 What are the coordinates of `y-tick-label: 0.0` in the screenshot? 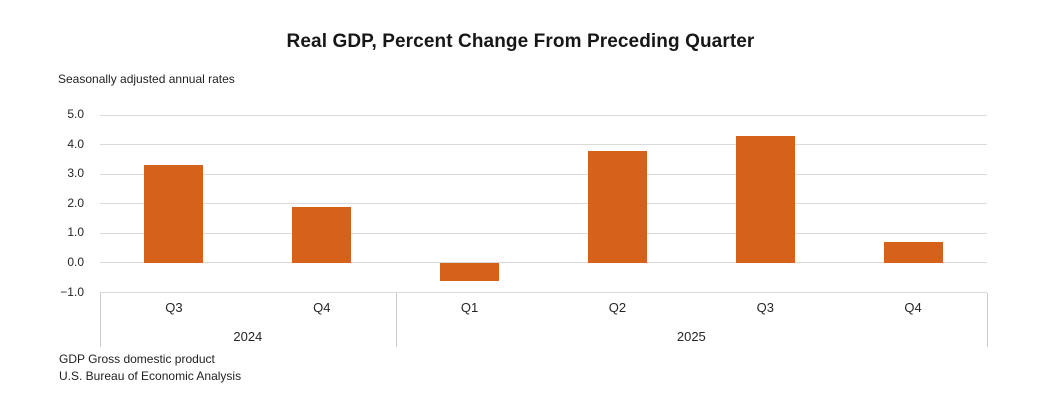 It's located at (75, 261).